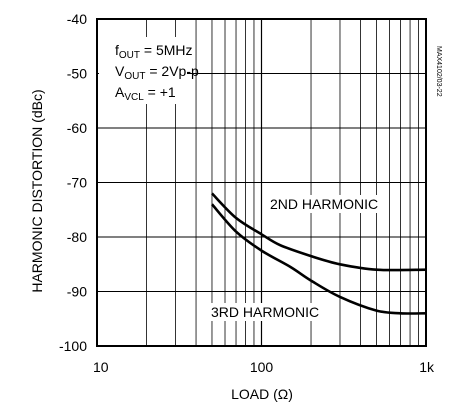 Image resolution: width=451 pixels, height=409 pixels. I want to click on x-tick-label: 100, so click(262, 367).